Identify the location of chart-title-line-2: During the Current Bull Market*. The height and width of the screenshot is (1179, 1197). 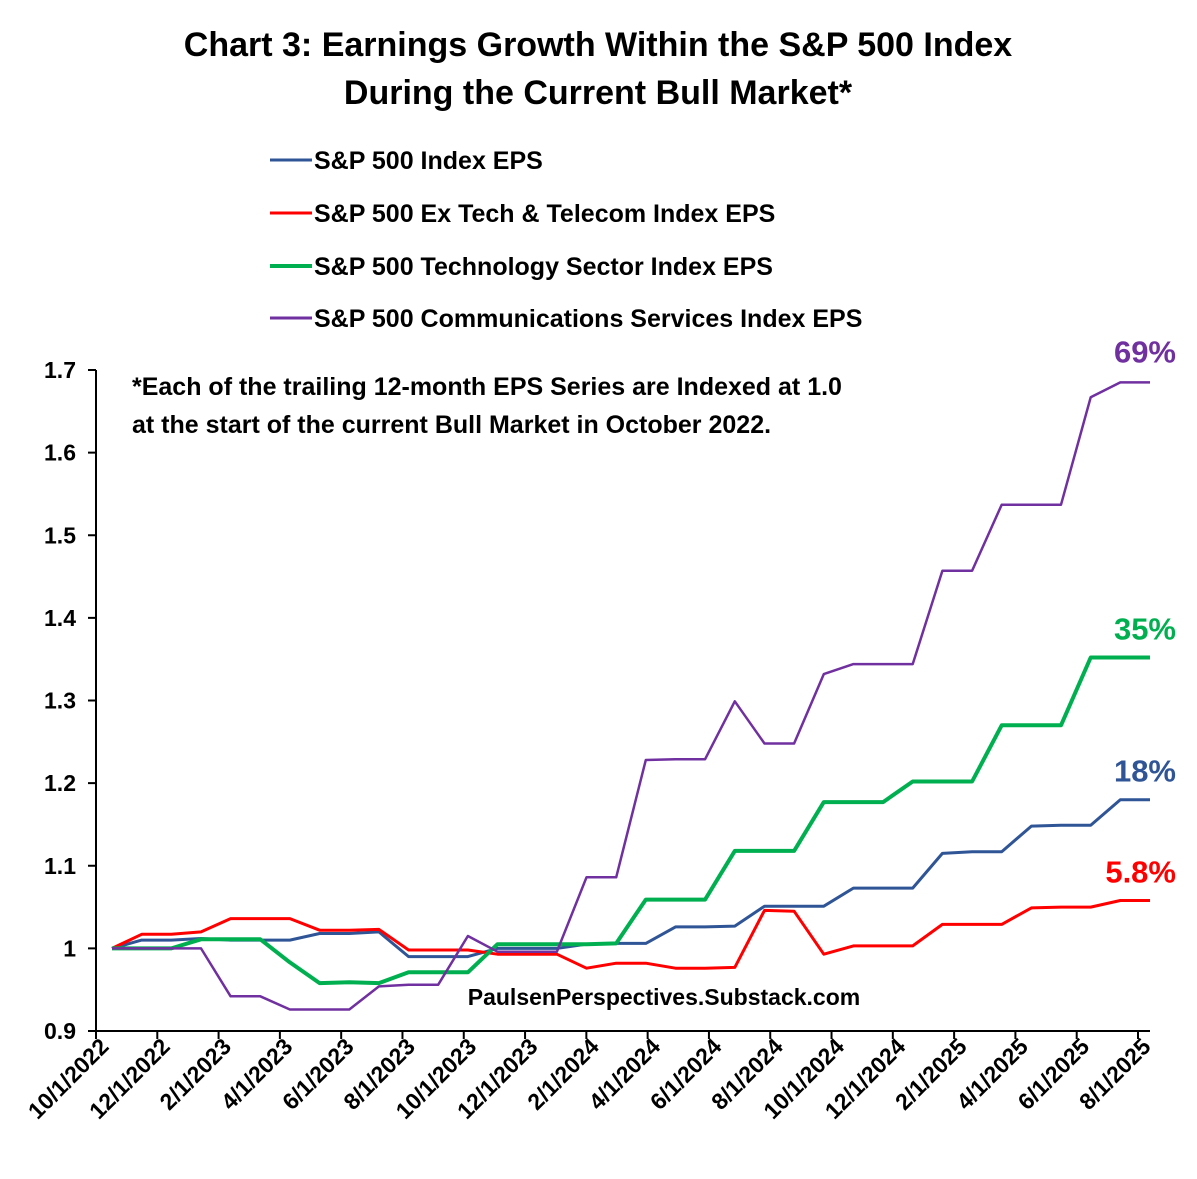
(598, 93).